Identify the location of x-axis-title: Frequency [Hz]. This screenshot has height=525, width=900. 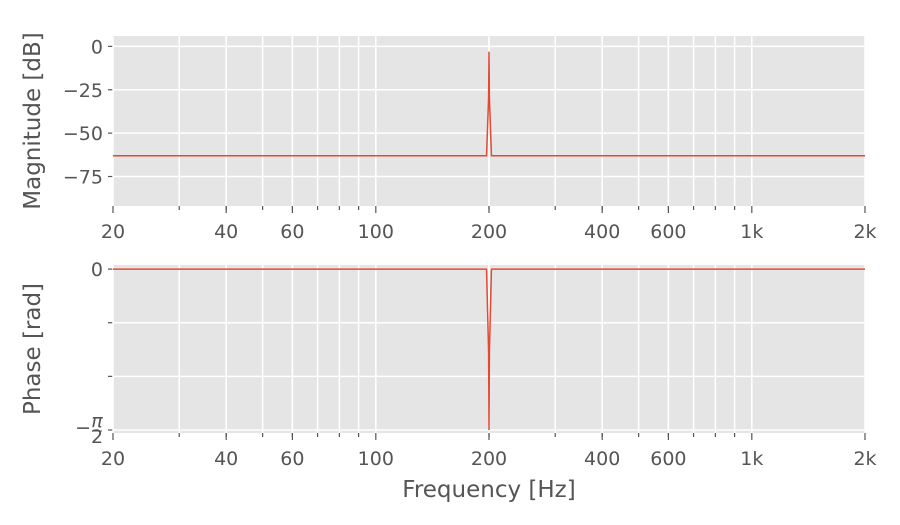
(488, 490).